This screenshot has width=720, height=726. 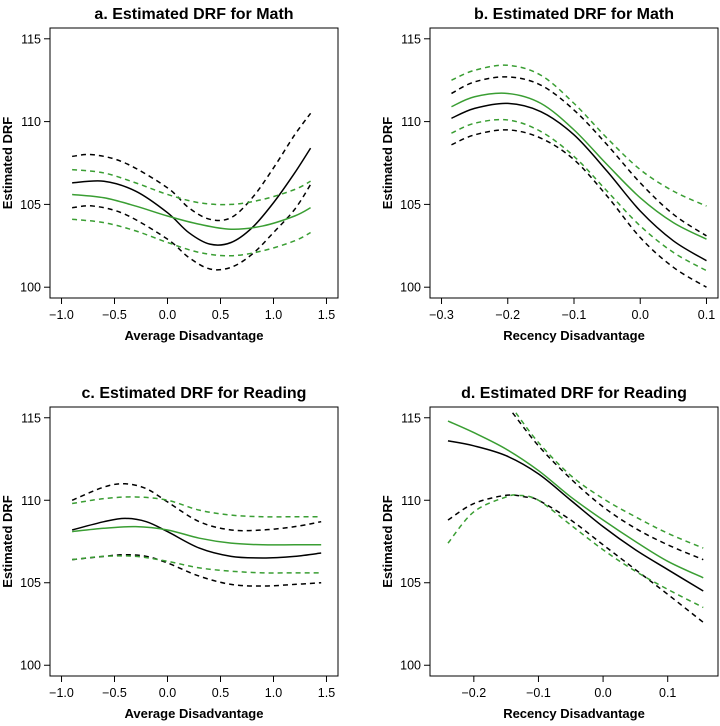 I want to click on x-tick-label: −0.3, so click(x=441, y=315).